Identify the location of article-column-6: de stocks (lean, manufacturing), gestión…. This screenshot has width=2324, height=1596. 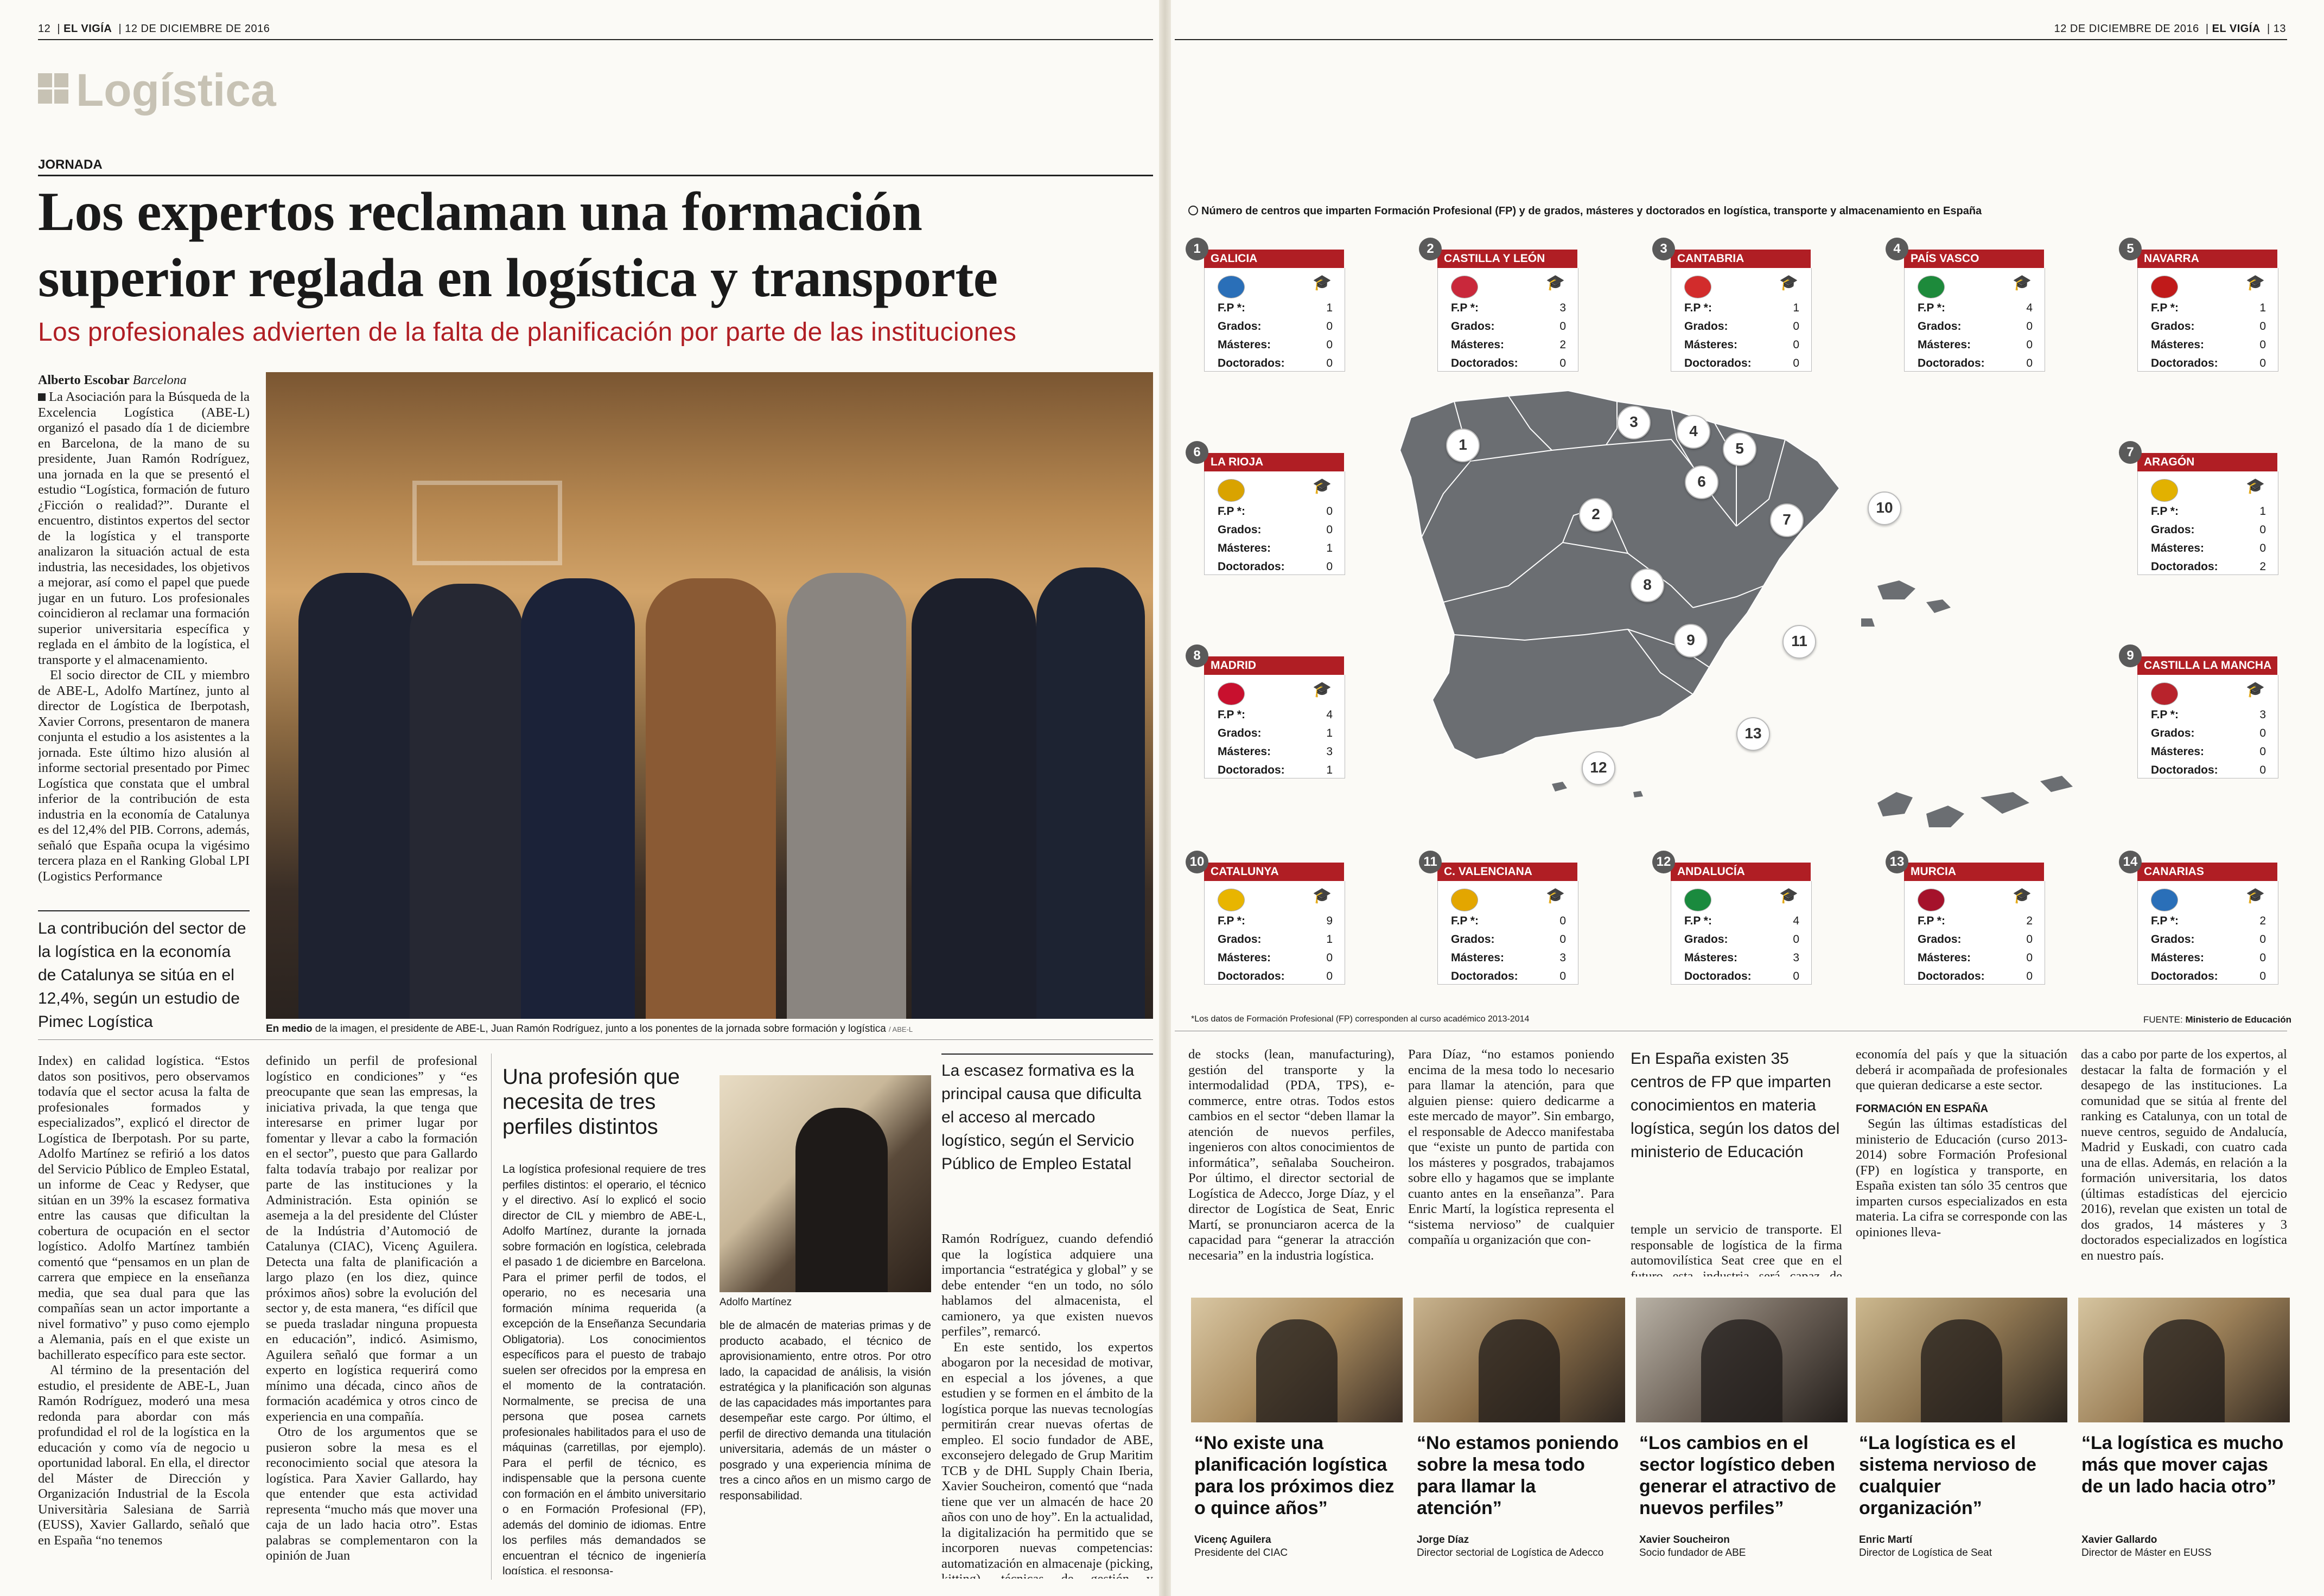
(1291, 1161).